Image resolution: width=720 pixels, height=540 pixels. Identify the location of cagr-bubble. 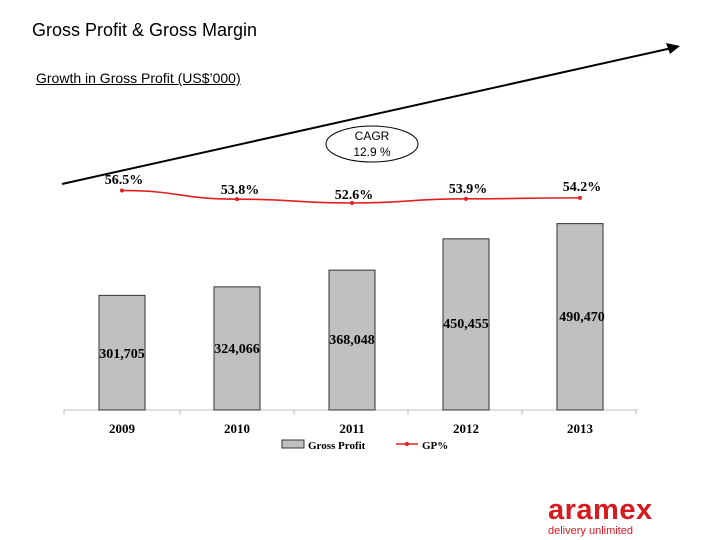
(372, 144).